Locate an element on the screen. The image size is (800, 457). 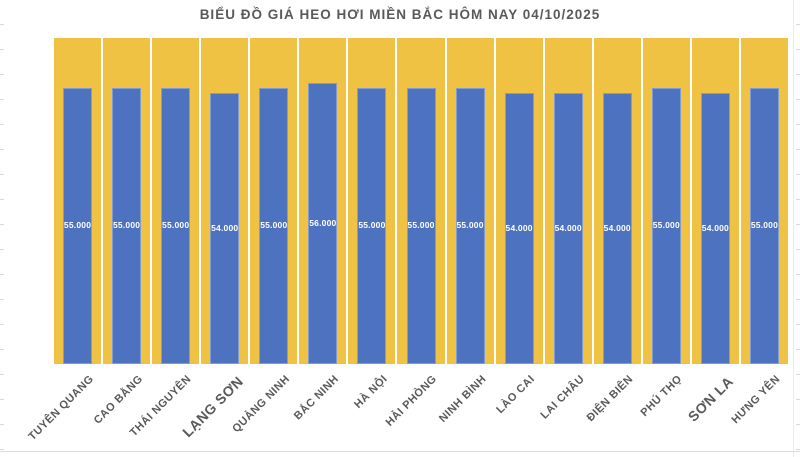
x-axis-label: LAI CHÂU is located at coordinates (562, 397).